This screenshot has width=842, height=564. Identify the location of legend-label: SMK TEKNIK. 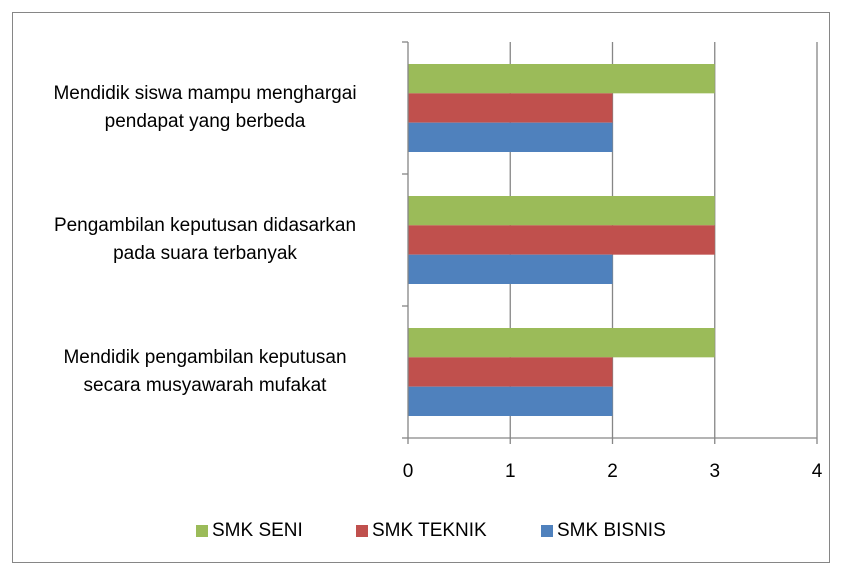
(429, 530).